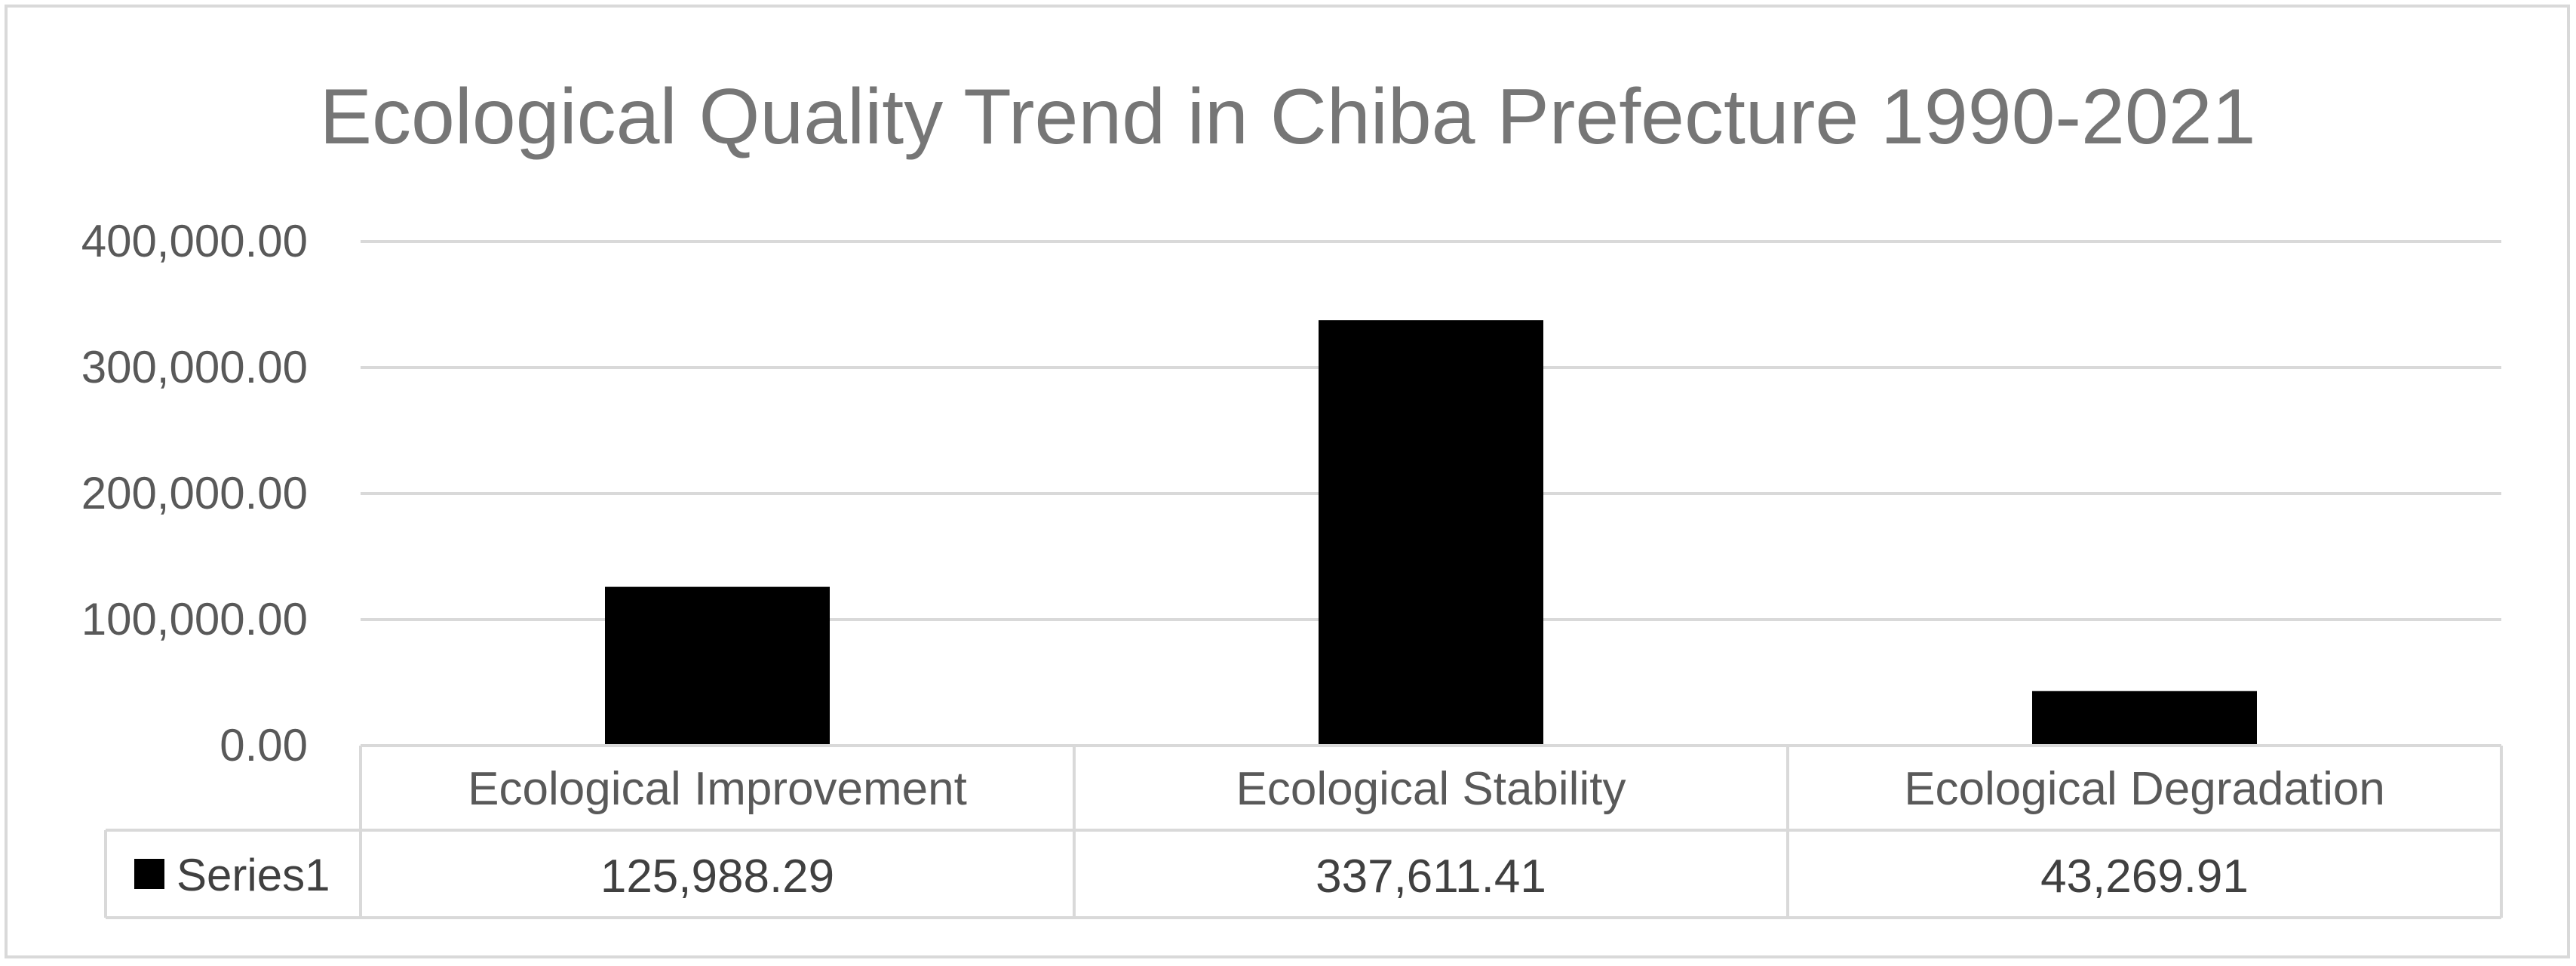  Describe the element at coordinates (1431, 877) in the screenshot. I see `value-cell: 337,611.41` at that location.